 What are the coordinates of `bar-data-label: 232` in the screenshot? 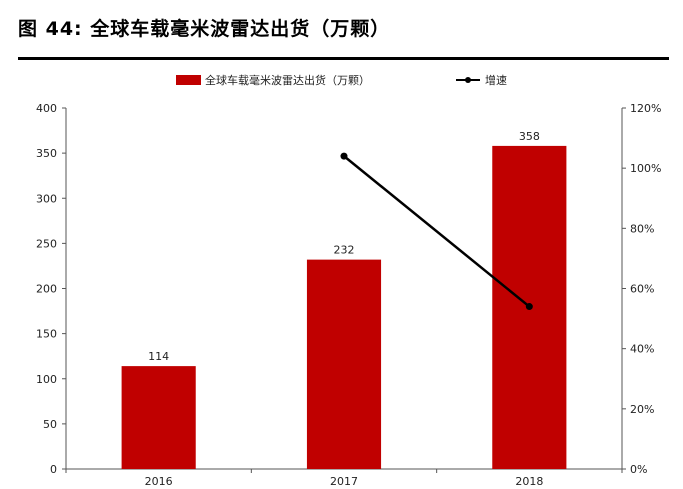 It's located at (344, 250).